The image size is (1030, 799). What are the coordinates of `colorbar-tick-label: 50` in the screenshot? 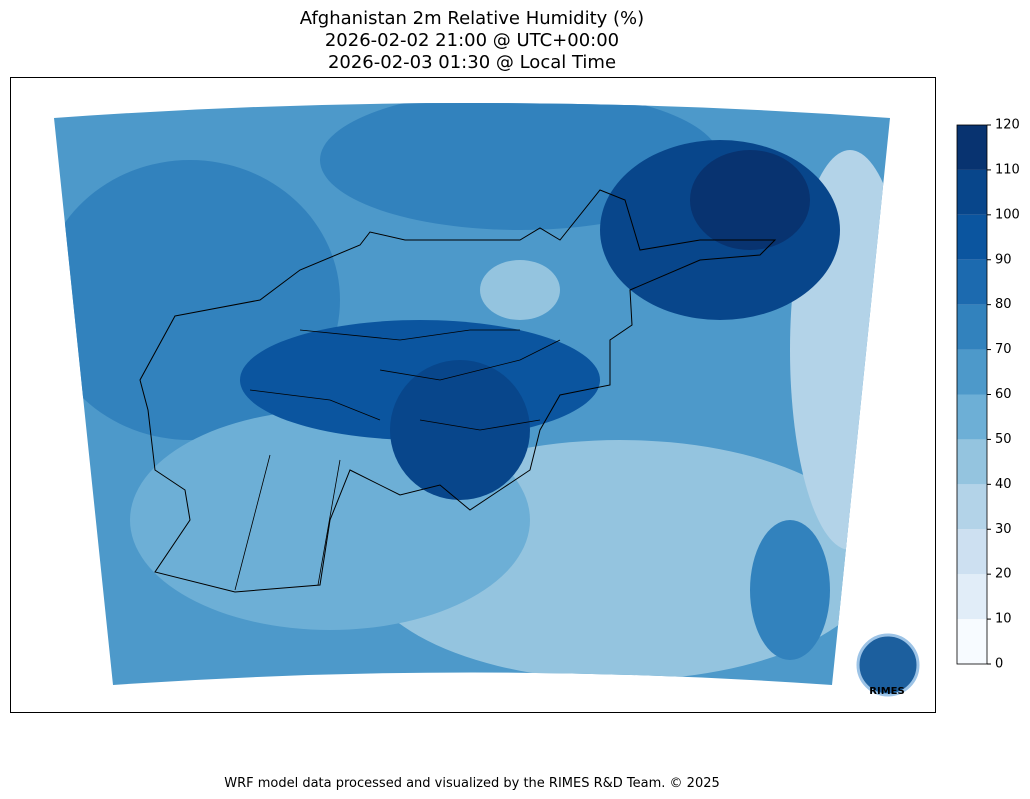 It's located at (1003, 439).